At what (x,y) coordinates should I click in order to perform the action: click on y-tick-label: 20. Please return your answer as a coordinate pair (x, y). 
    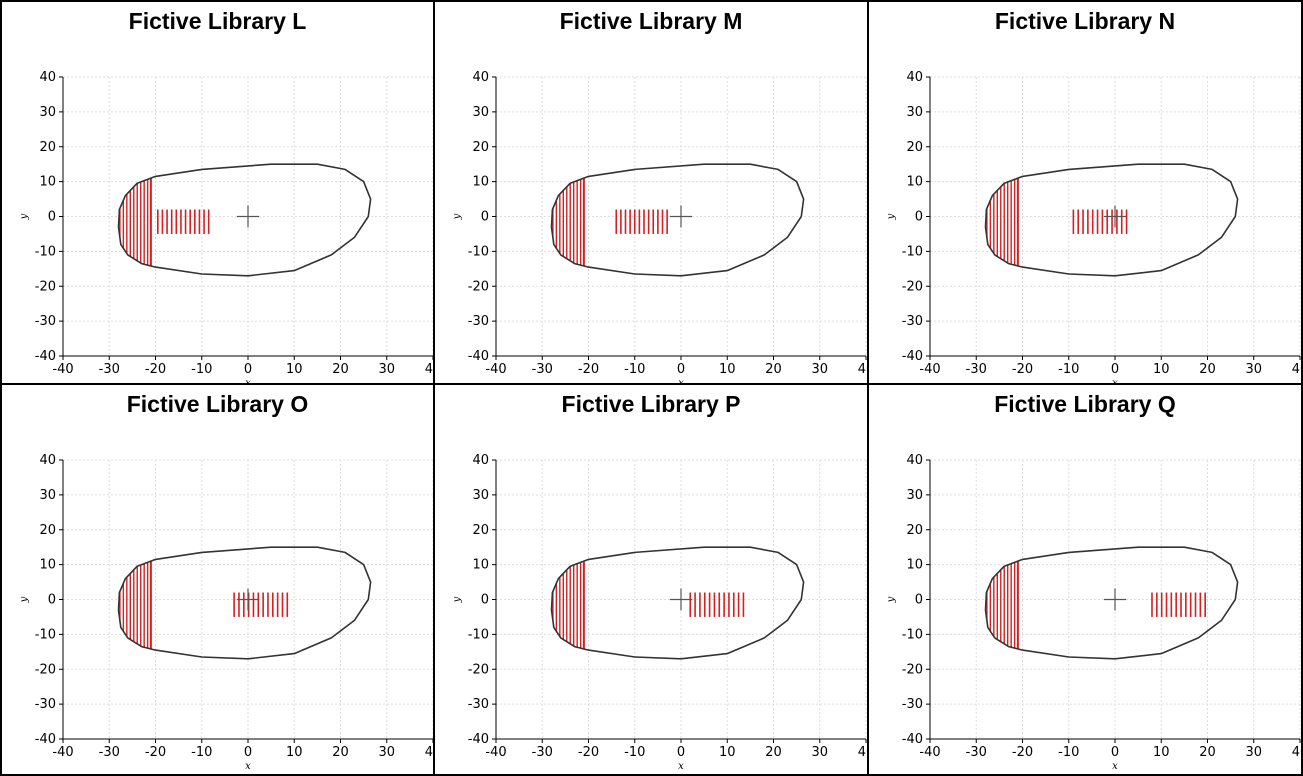
    Looking at the image, I should click on (914, 530).